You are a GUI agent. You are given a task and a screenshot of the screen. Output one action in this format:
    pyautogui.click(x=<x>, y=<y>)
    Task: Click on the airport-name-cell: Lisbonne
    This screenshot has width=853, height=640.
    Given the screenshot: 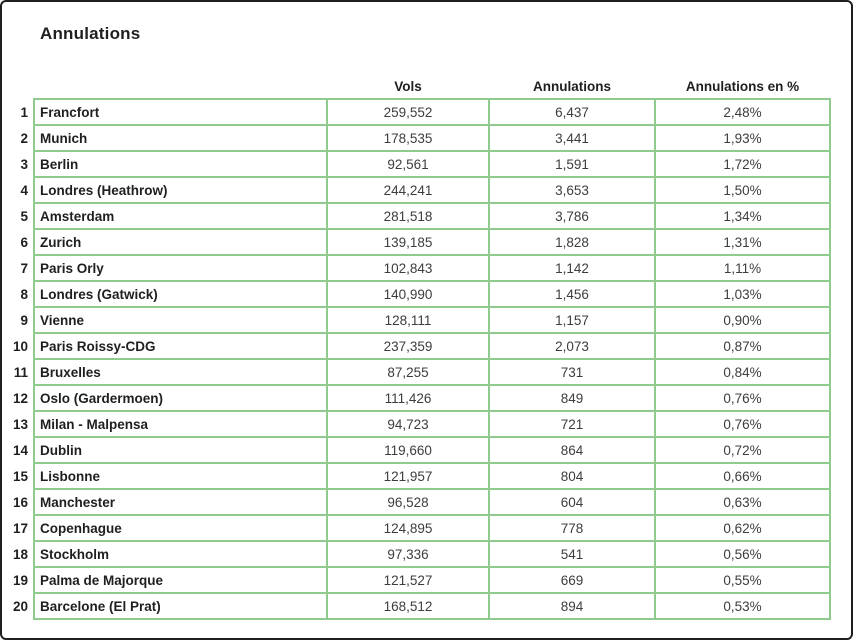 What is the action you would take?
    pyautogui.click(x=180, y=476)
    